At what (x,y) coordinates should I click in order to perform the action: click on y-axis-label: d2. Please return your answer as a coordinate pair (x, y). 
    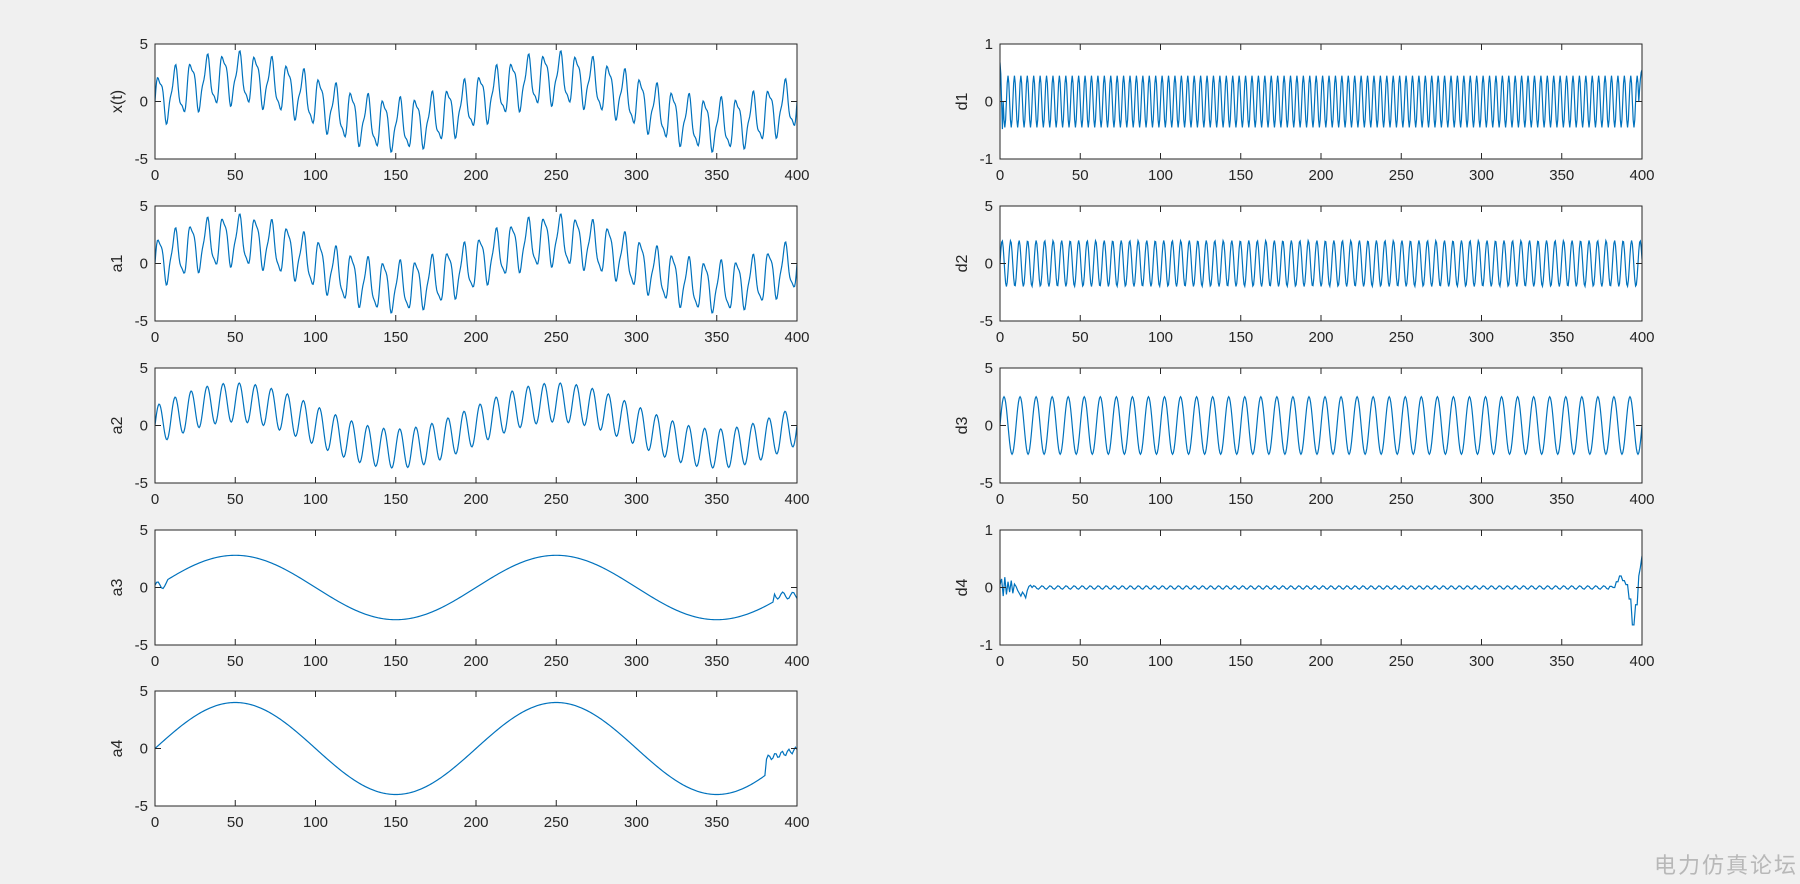
    Looking at the image, I should click on (962, 264).